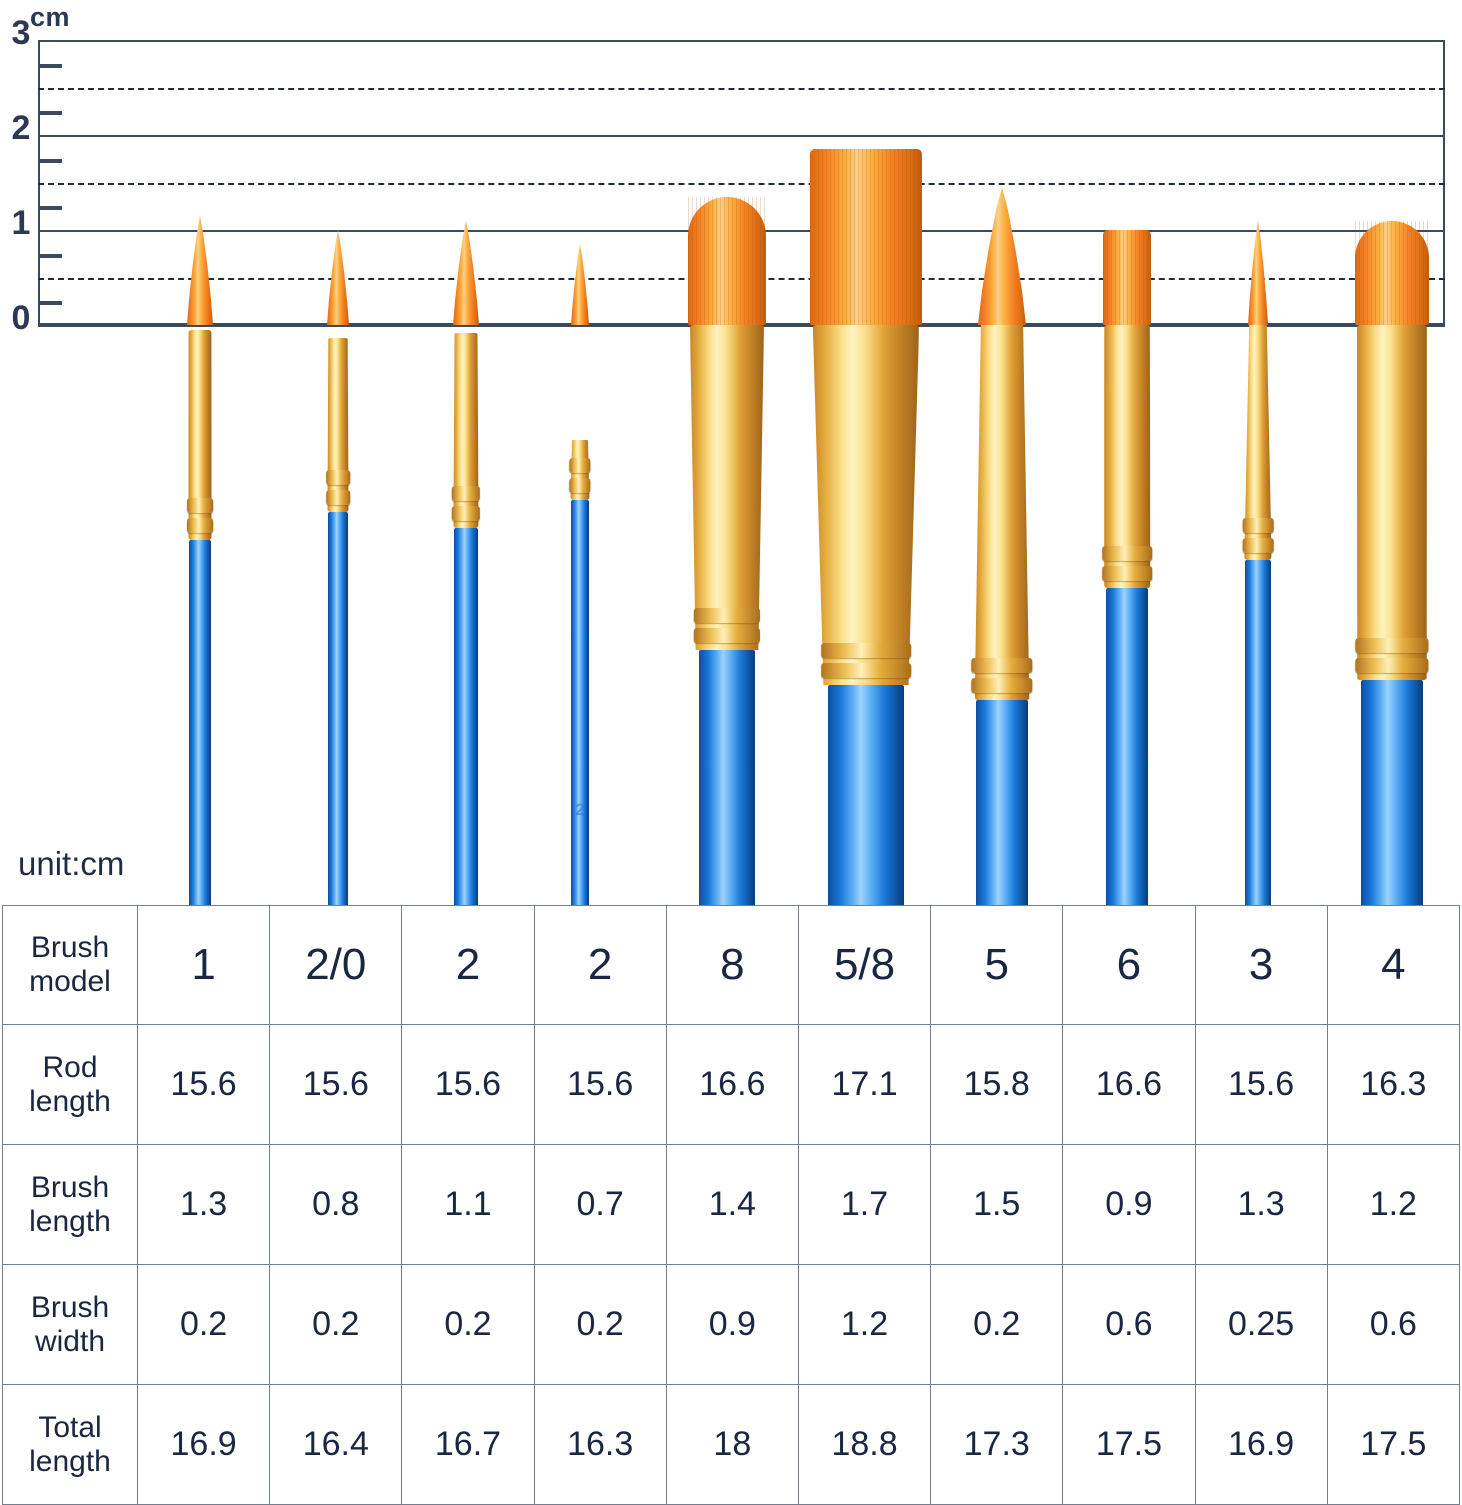 This screenshot has height=1505, width=1462. I want to click on cell-rod-length-col8: 16.6, so click(1129, 1084).